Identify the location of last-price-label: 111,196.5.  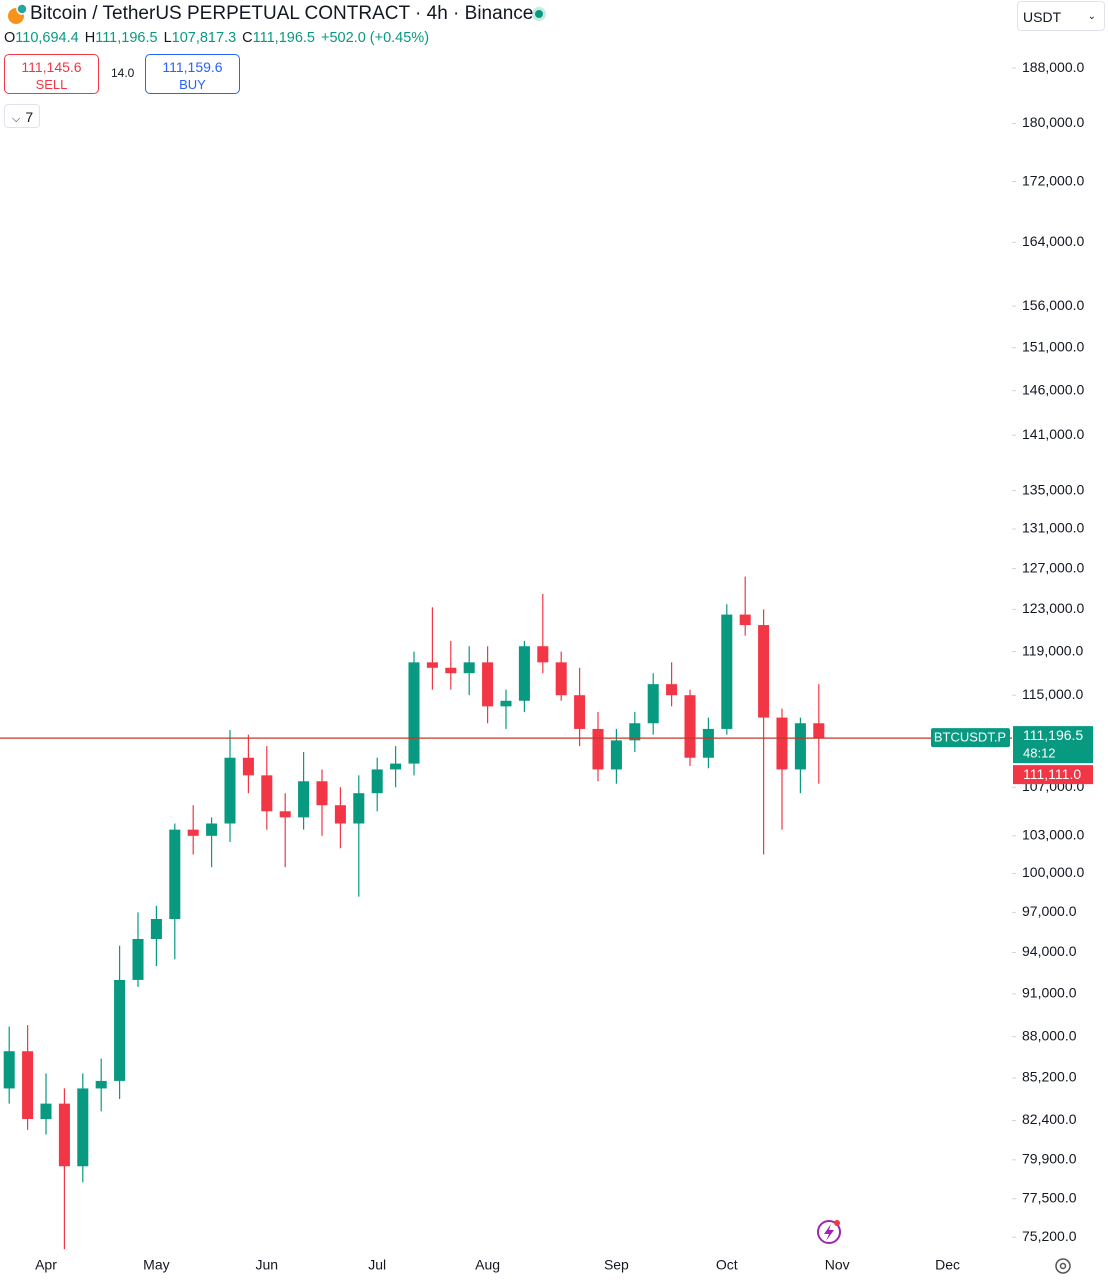
(1053, 735).